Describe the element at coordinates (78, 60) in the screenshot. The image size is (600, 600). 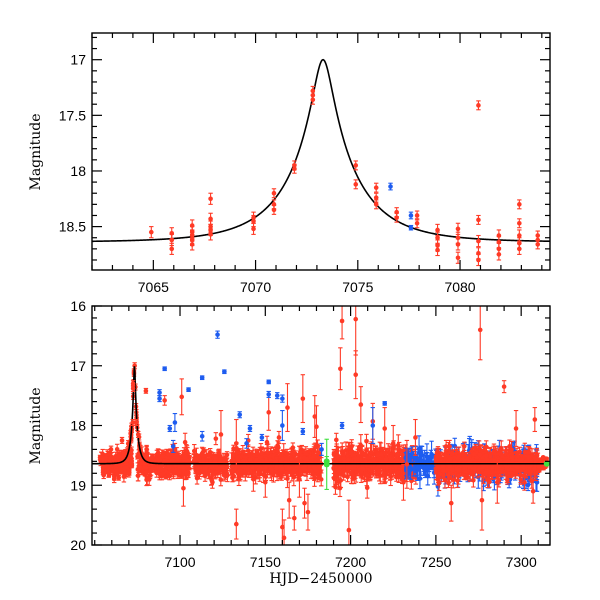
I see `top-y-tick-label: 17` at that location.